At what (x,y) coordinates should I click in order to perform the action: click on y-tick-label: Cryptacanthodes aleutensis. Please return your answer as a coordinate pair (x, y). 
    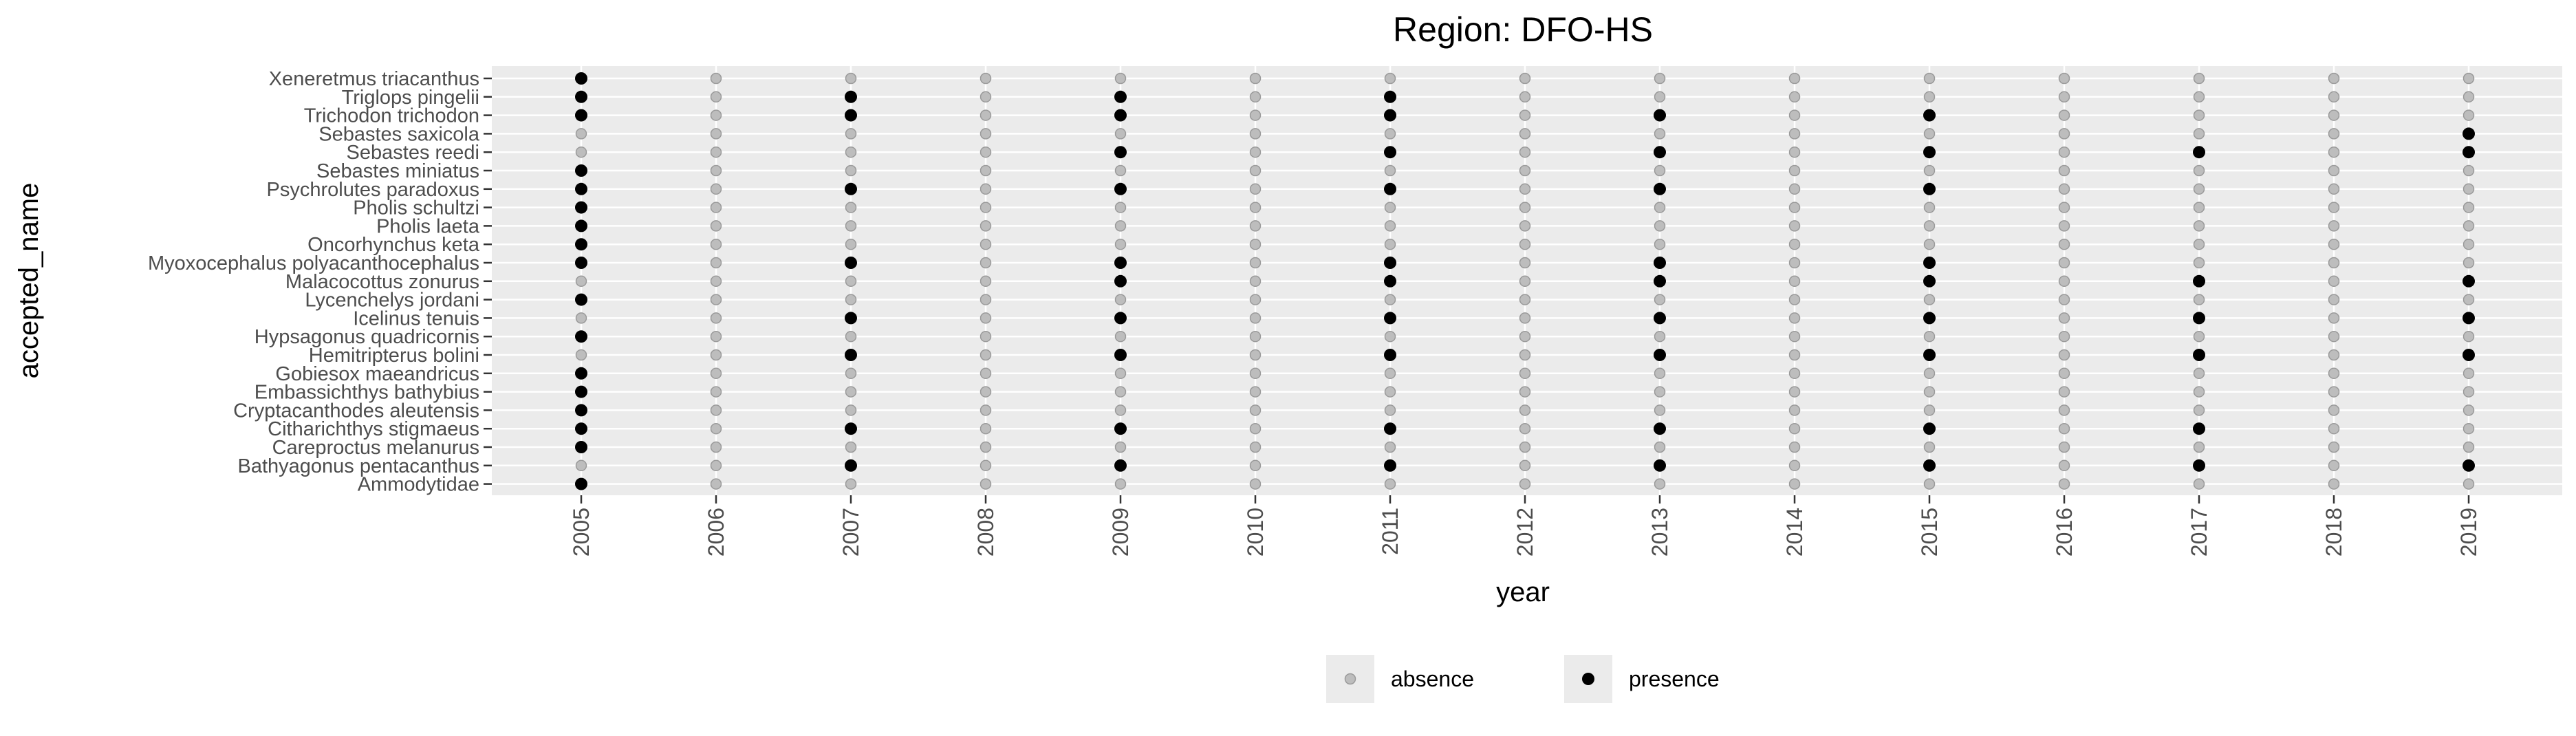
    Looking at the image, I should click on (356, 411).